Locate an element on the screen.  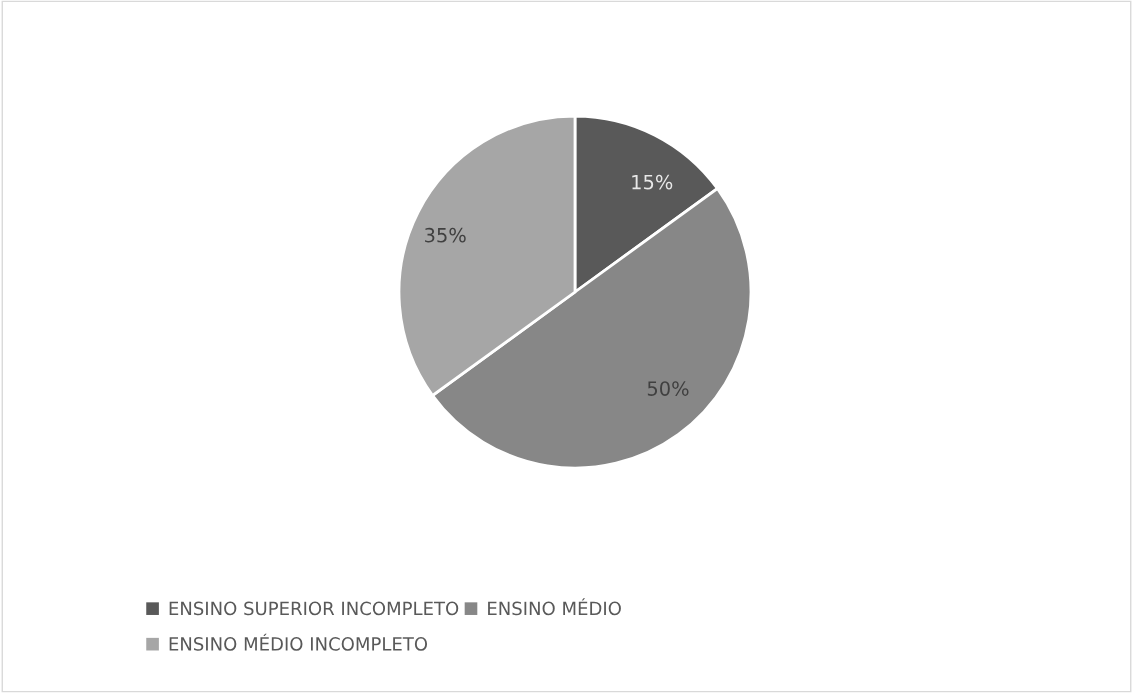
data-label: 35% is located at coordinates (445, 235).